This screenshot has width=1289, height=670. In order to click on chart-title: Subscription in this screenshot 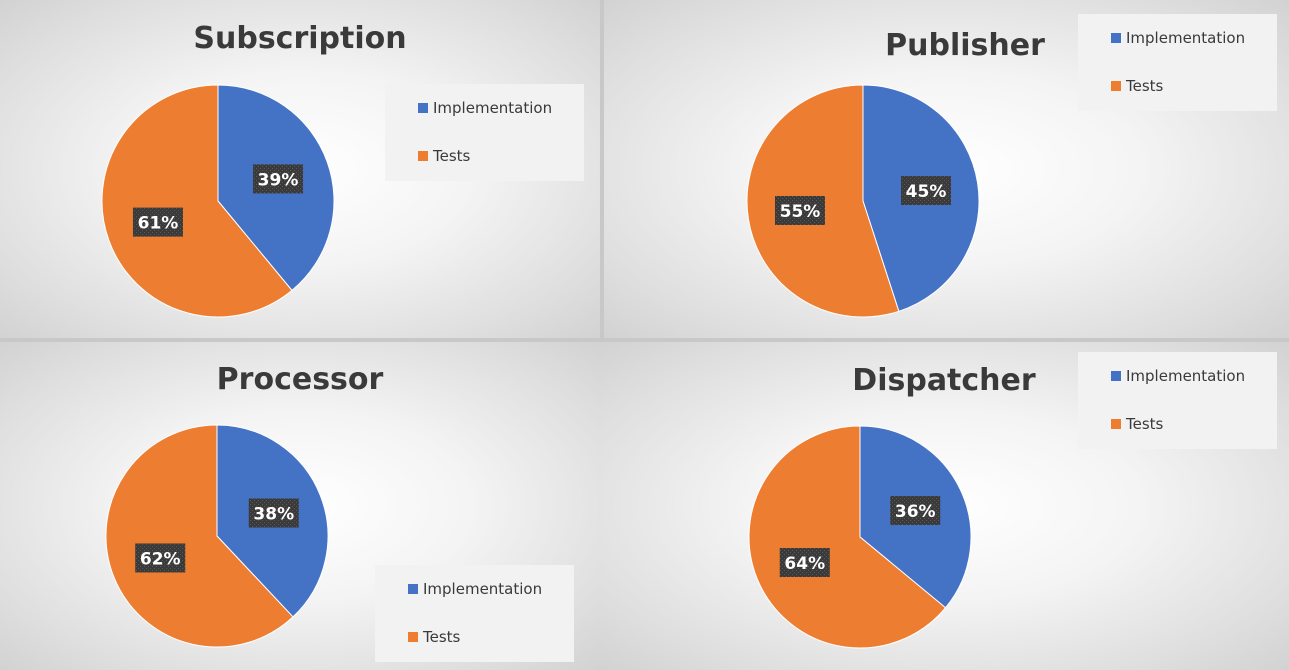, I will do `click(299, 38)`.